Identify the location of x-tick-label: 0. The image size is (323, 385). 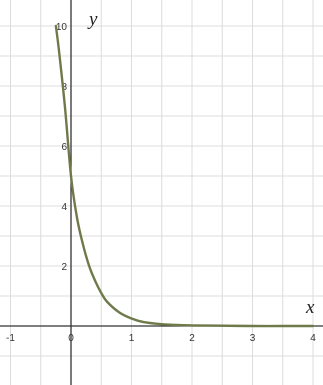
(71, 338).